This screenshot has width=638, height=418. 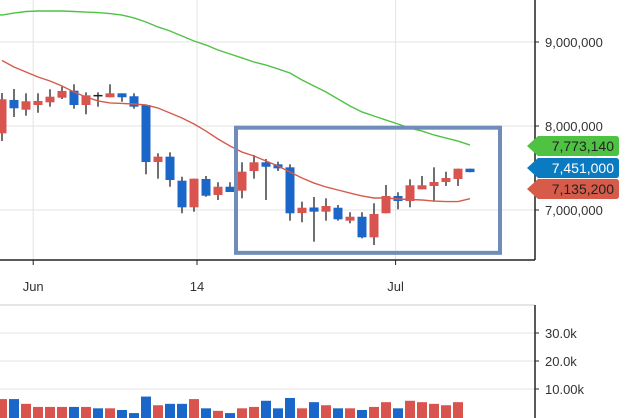 What do you see at coordinates (574, 210) in the screenshot?
I see `price-tick-label: 7,000,000` at bounding box center [574, 210].